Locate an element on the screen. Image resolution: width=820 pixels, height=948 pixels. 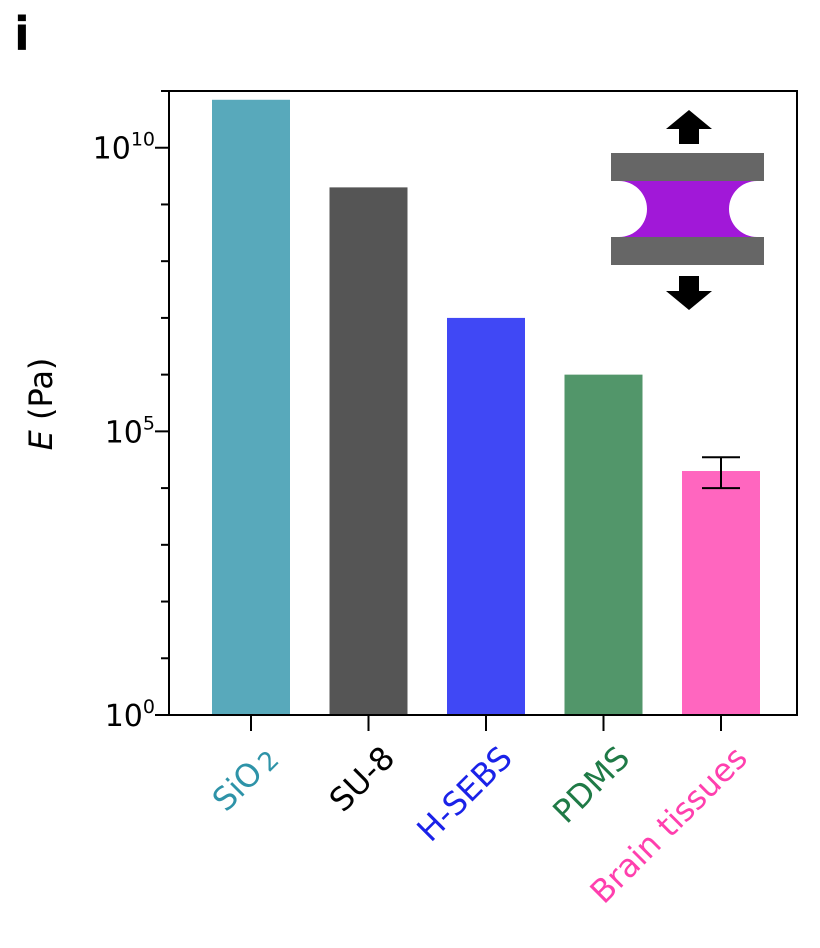
category-label-4: PDMS is located at coordinates (591, 785).